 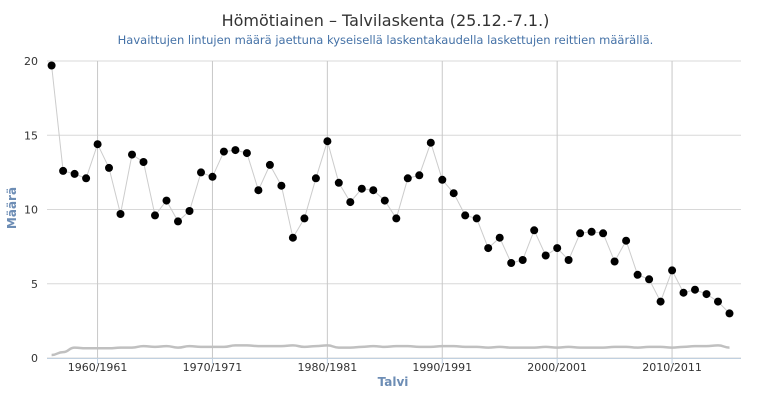 What do you see at coordinates (34, 284) in the screenshot?
I see `y-tick-label: 5` at bounding box center [34, 284].